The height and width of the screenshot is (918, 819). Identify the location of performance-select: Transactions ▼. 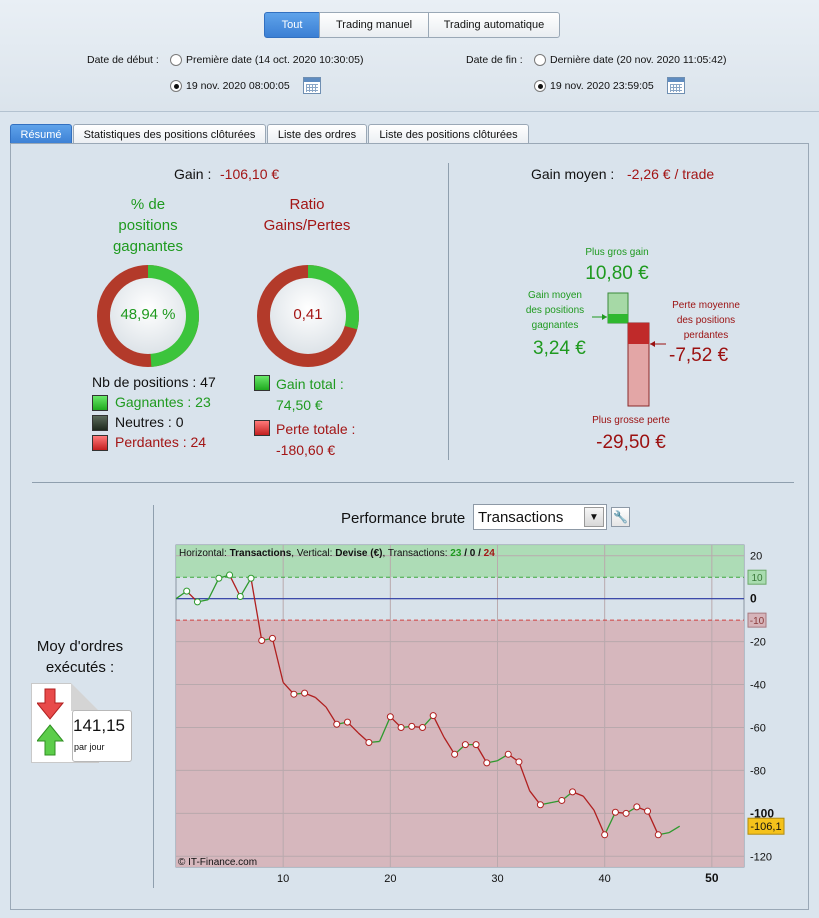
(540, 517).